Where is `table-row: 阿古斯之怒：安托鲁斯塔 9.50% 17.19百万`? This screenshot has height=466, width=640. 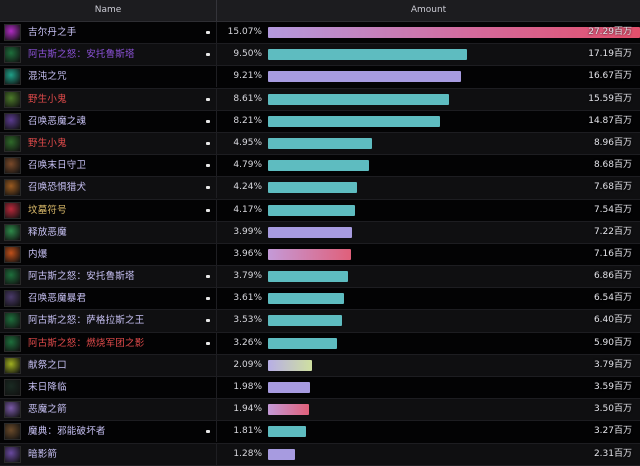
table-row: 阿古斯之怒：安托鲁斯塔 9.50% 17.19百万 is located at coordinates (320, 55).